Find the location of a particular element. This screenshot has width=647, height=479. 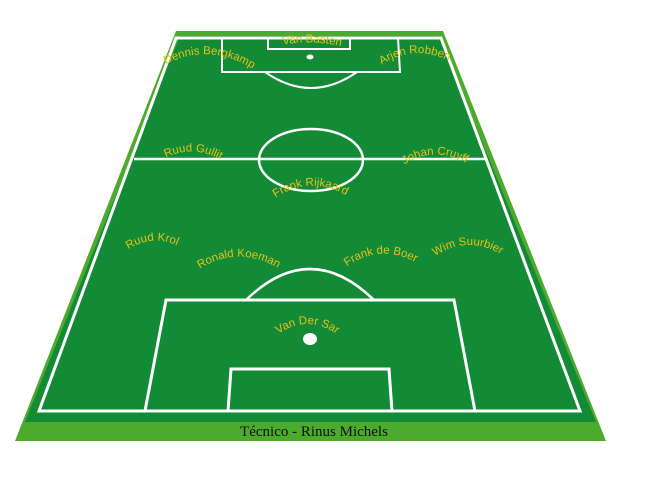

top-penalty-arc is located at coordinates (311, 80).